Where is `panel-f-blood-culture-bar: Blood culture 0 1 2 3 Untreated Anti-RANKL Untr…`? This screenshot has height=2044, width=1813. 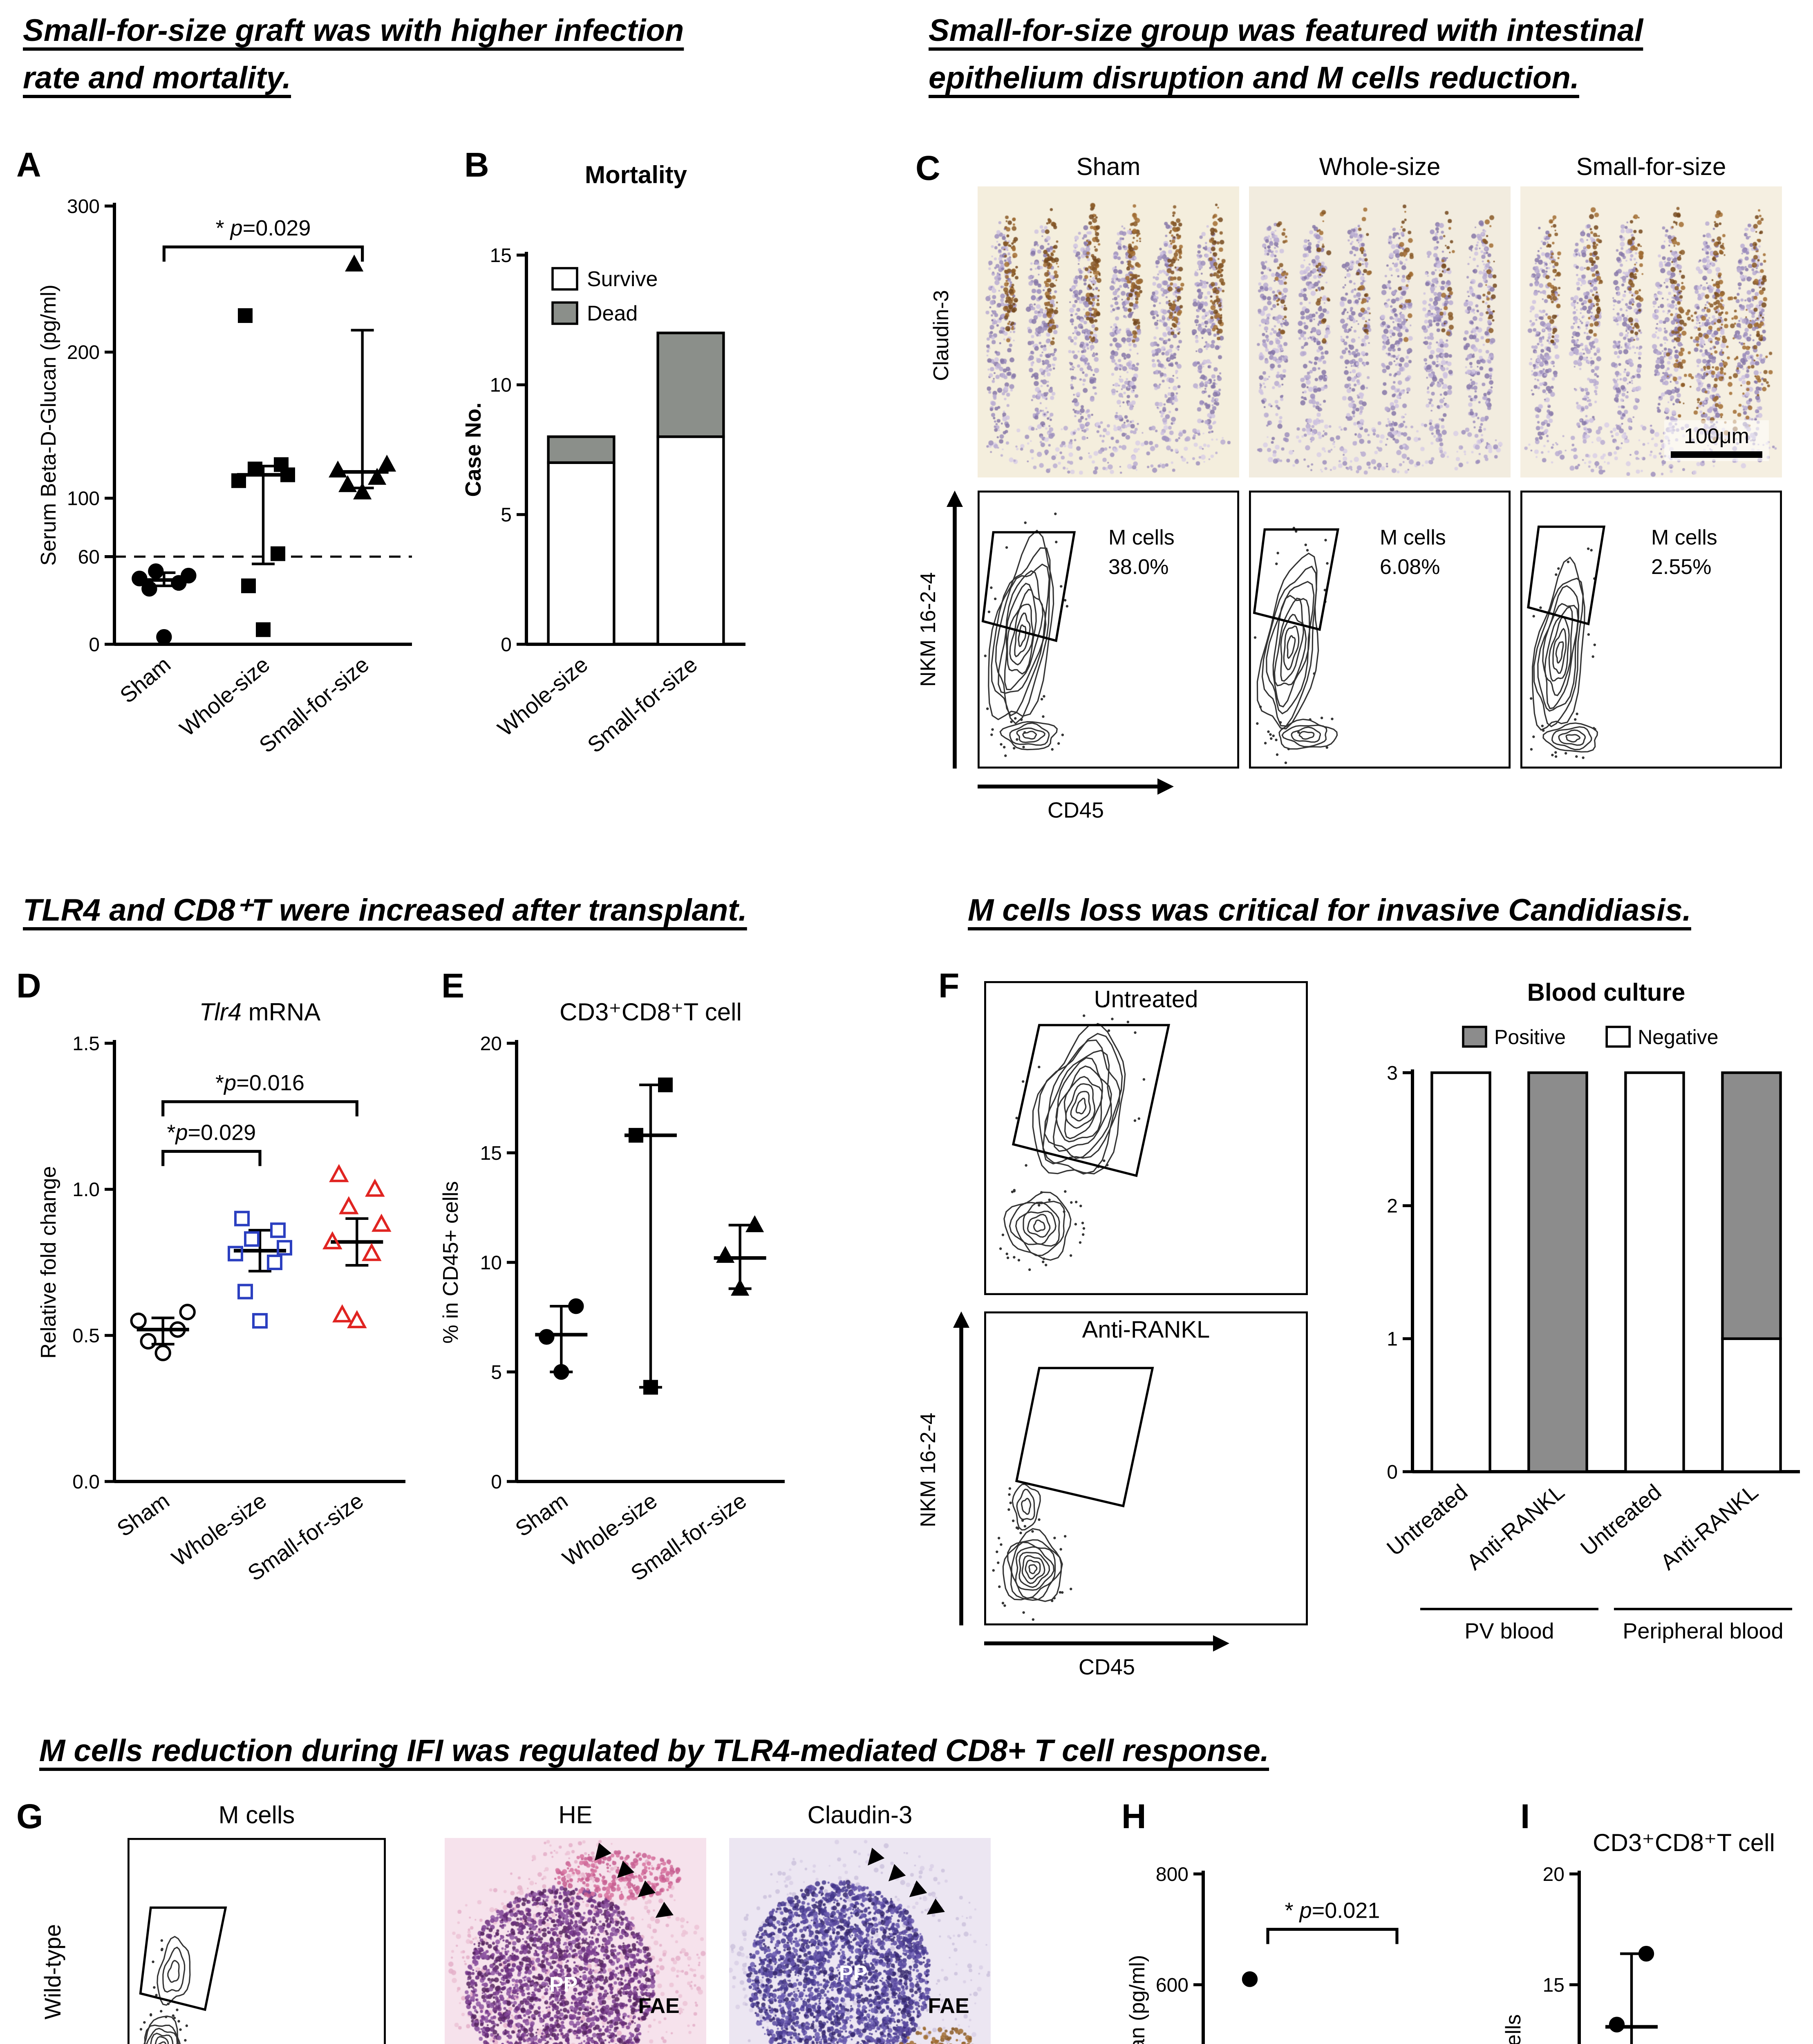 panel-f-blood-culture-bar: Blood culture 0 1 2 3 Untreated Anti-RANKL Untr… is located at coordinates (1578, 1325).